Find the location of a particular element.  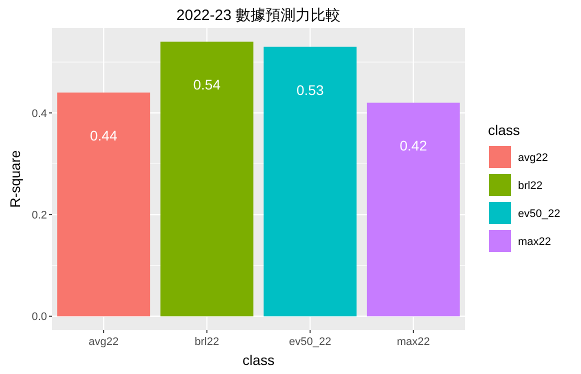

legend-label: avg22 is located at coordinates (533, 158).